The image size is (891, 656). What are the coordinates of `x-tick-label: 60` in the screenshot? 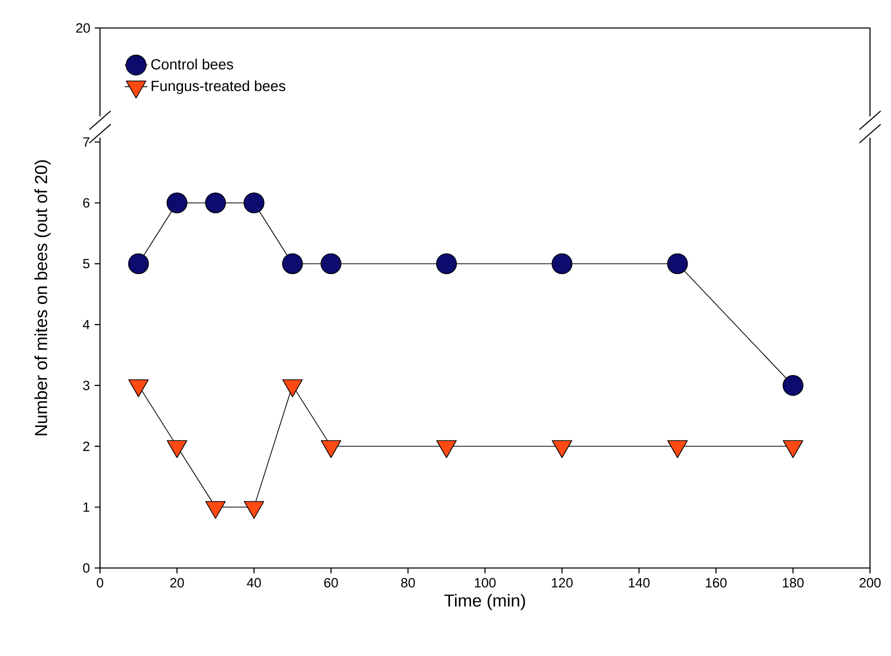 It's located at (331, 583).